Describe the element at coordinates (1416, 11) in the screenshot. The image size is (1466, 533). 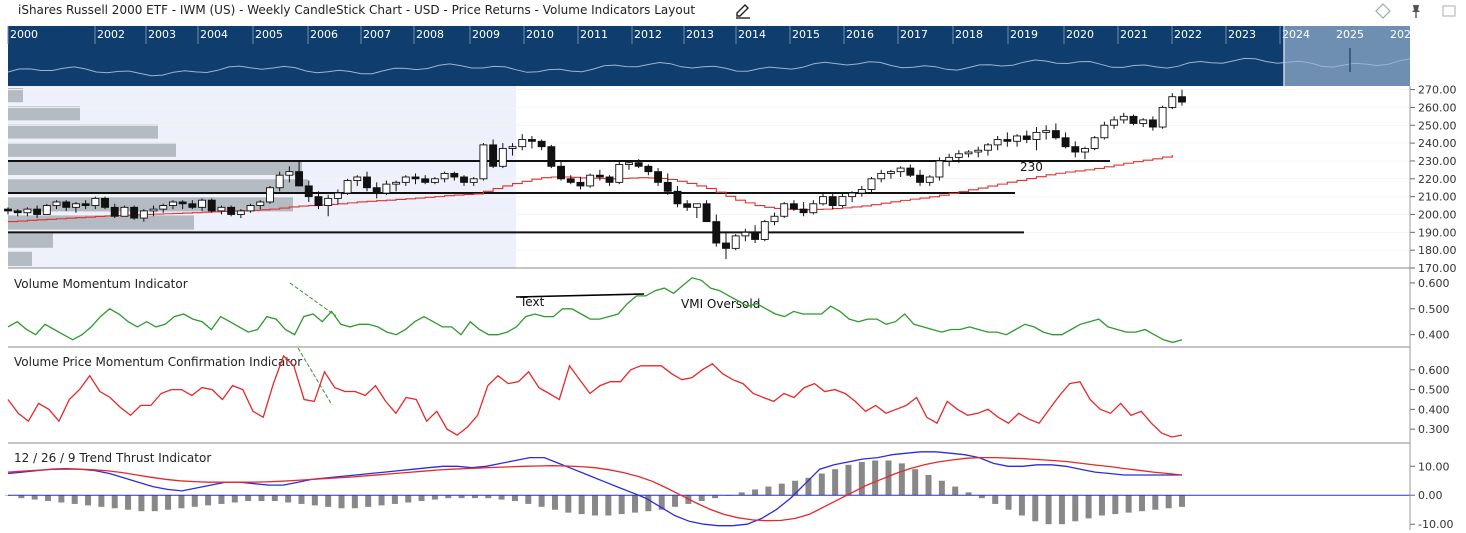
I see `pin-icon` at that location.